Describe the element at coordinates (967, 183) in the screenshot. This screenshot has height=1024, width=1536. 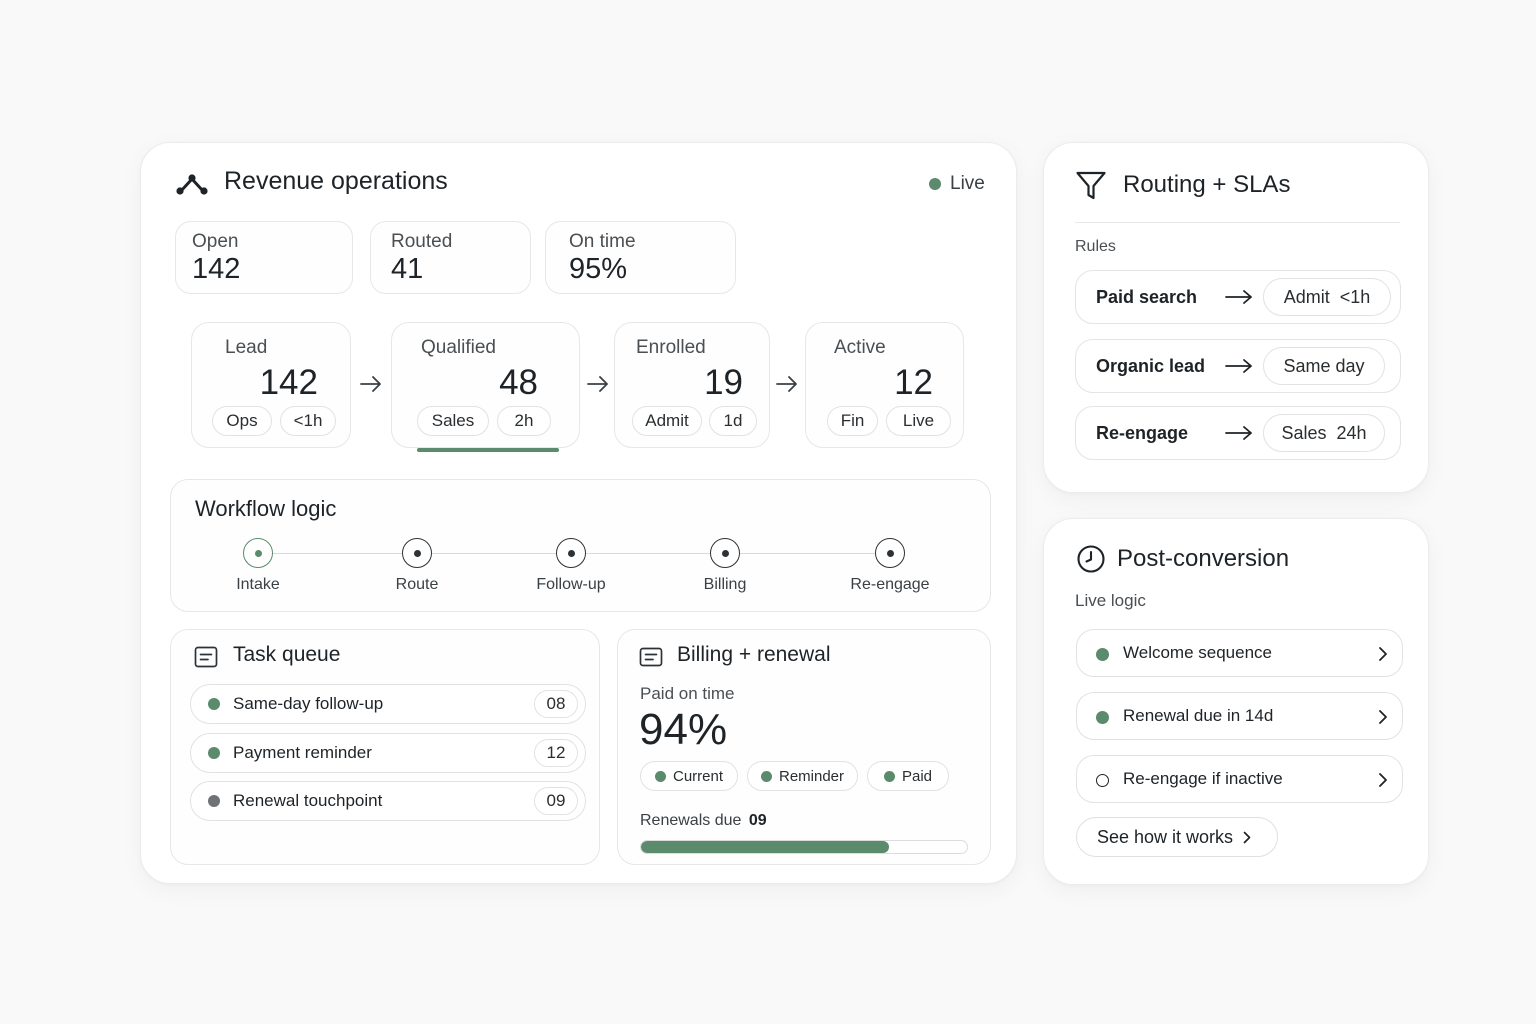
I see `live-label: Live` at that location.